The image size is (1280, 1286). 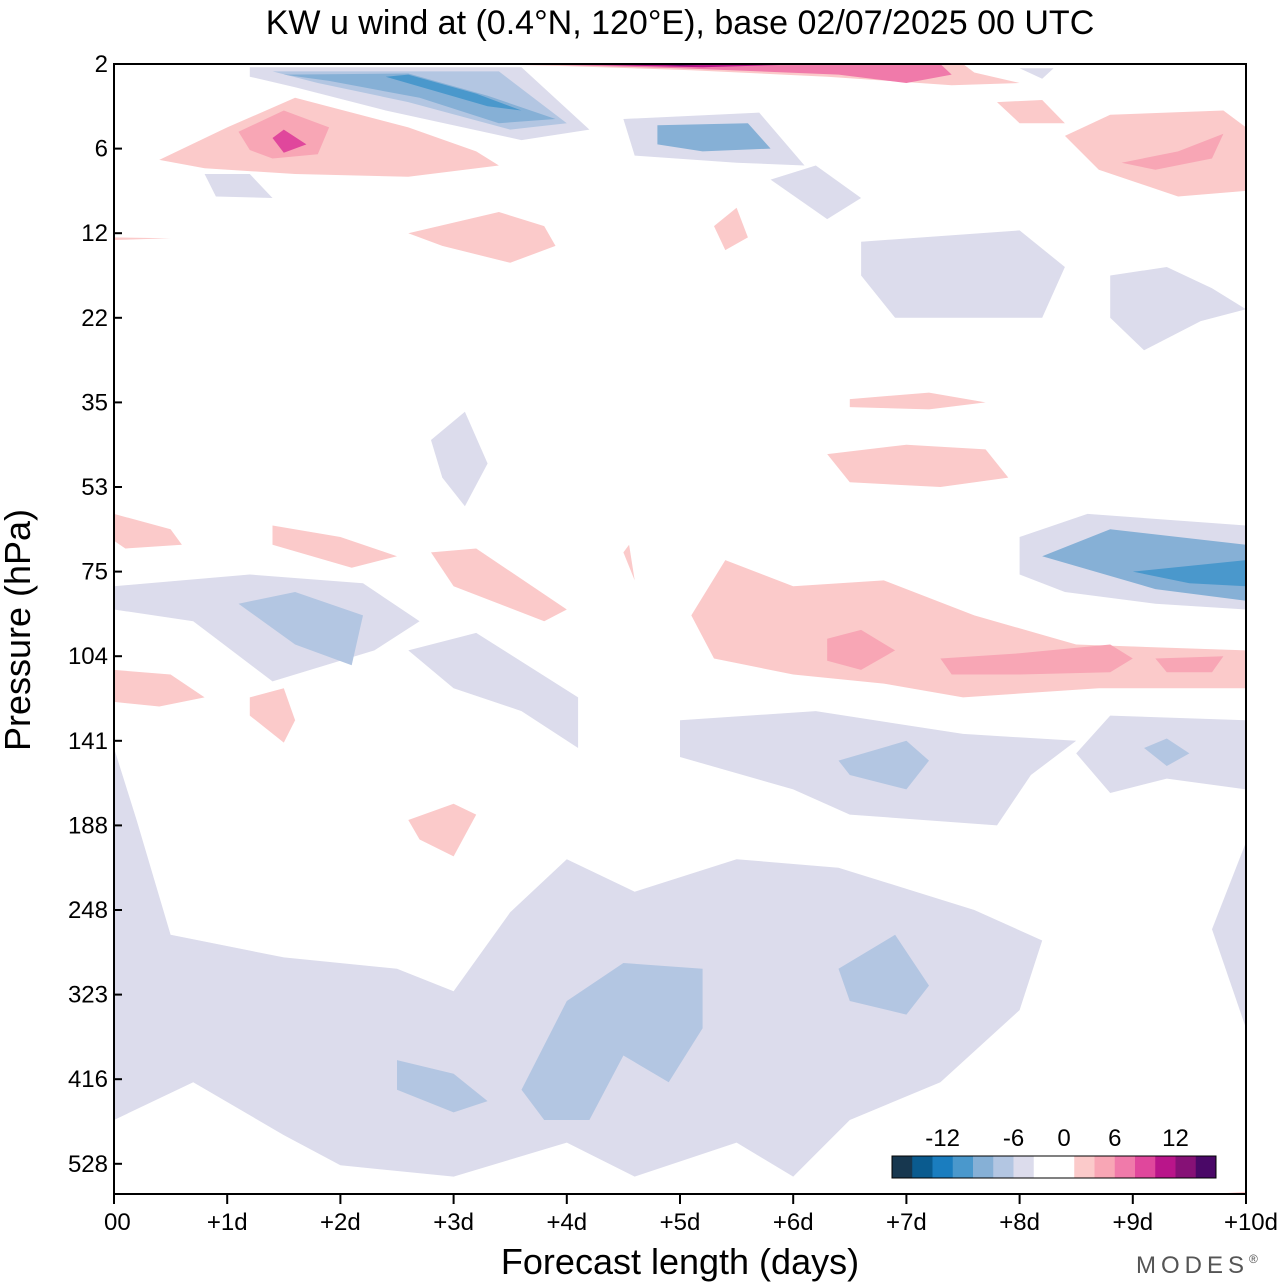 I want to click on colorbar-label: 6, so click(x=1114, y=1138).